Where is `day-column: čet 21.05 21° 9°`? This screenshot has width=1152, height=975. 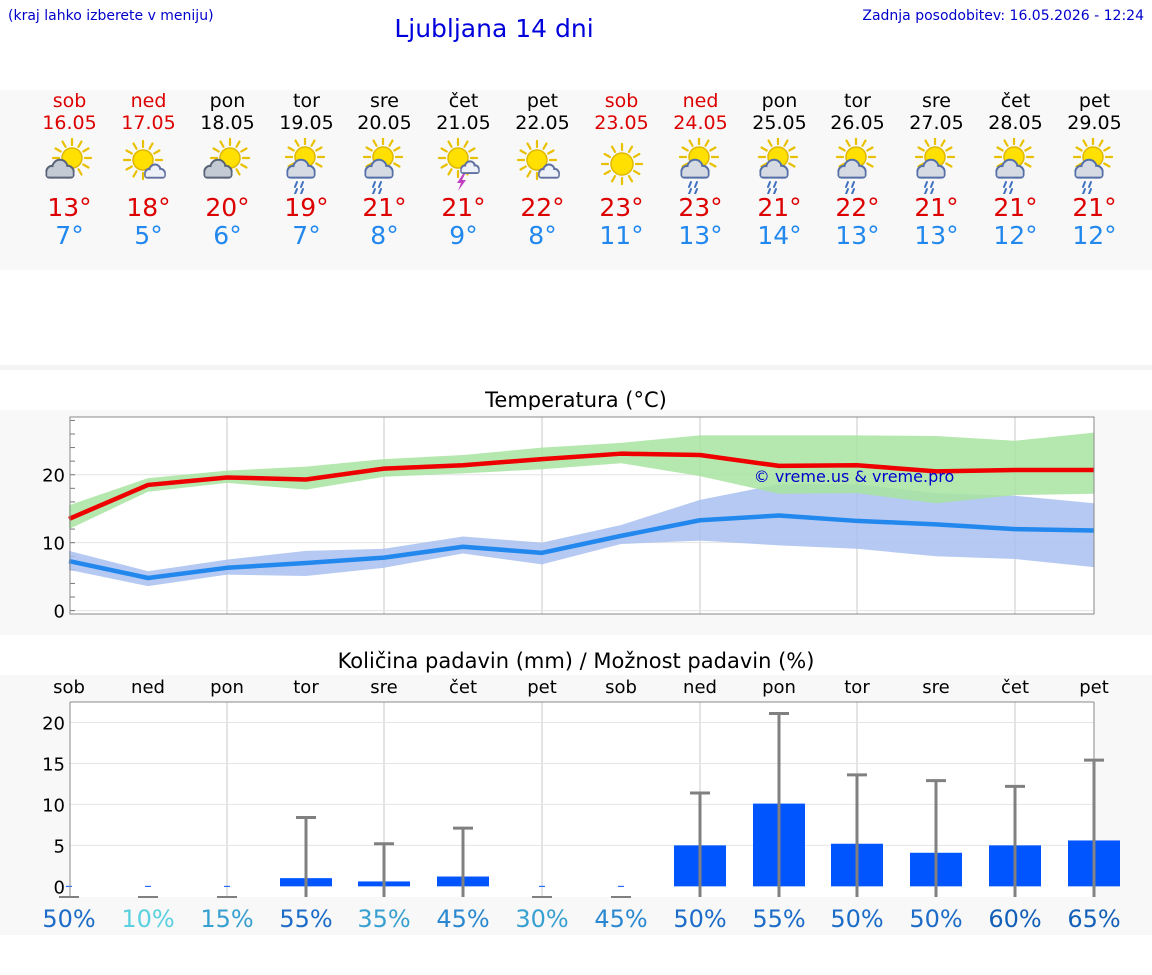 day-column: čet 21.05 21° 9° is located at coordinates (463, 170).